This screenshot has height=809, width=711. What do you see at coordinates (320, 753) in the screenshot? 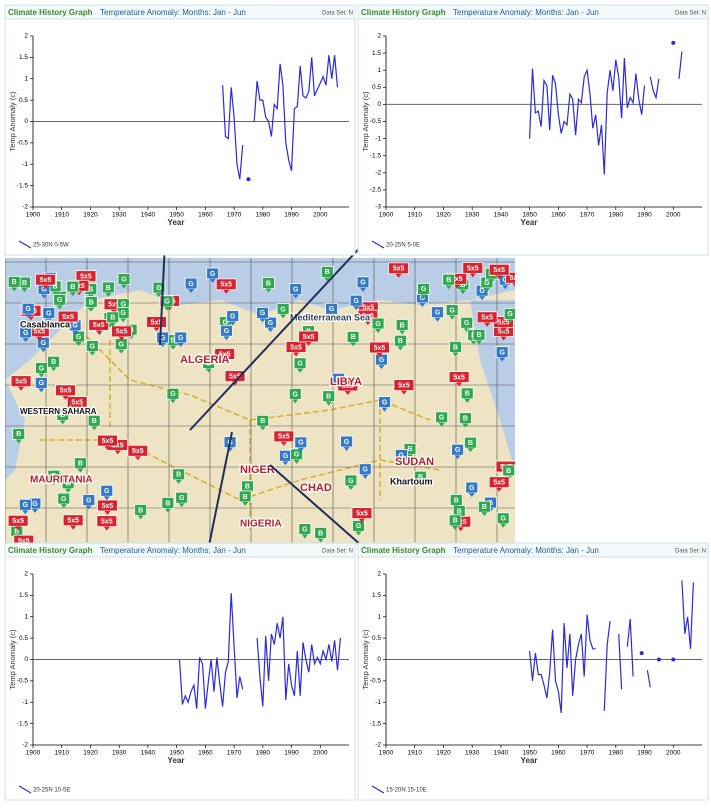
I see `x-tick-label: 2000` at bounding box center [320, 753].